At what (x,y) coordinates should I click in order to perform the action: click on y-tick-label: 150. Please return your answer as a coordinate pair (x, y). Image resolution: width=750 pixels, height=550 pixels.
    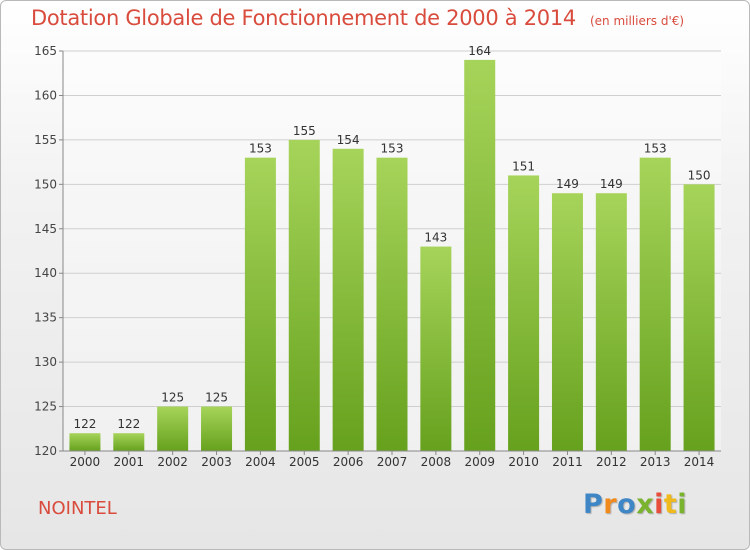
    Looking at the image, I should click on (45, 184).